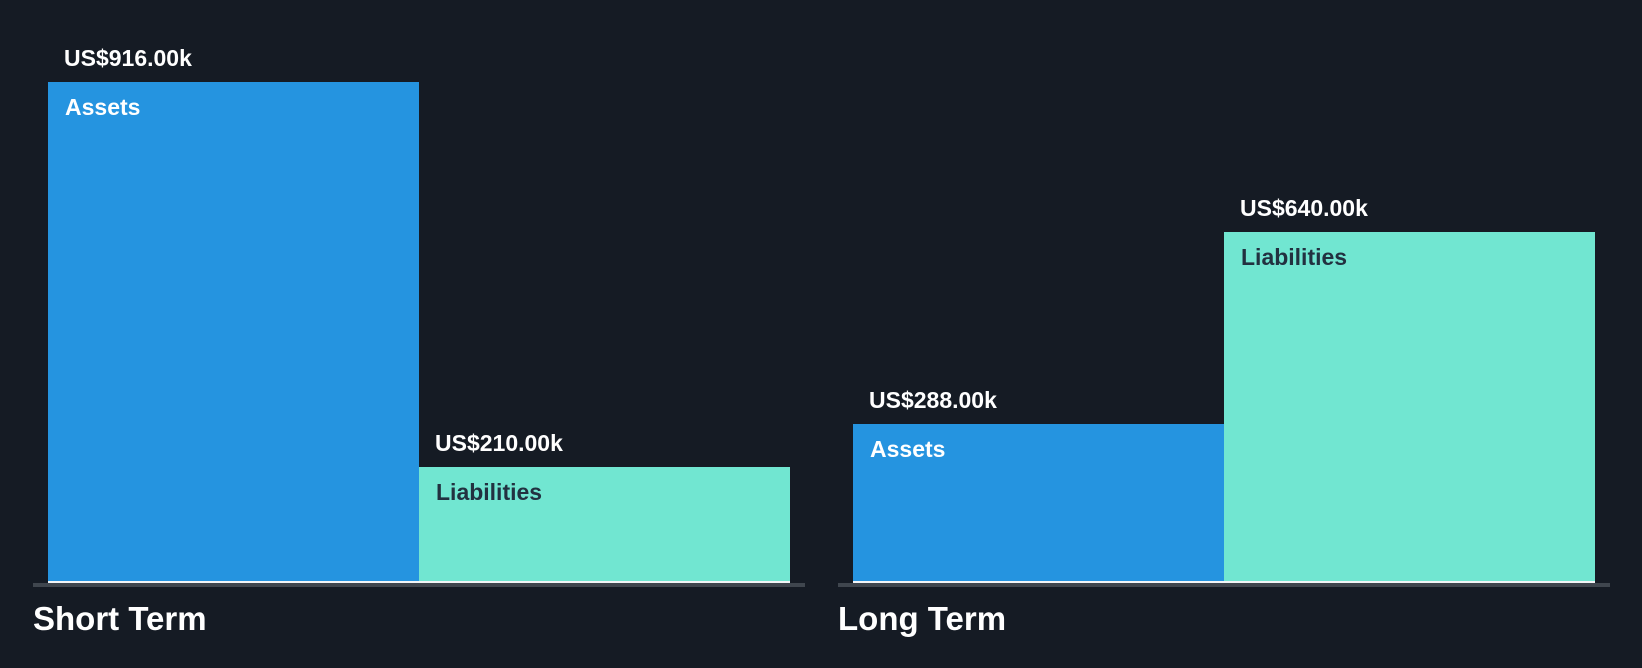 The image size is (1642, 668). I want to click on bar-value-label: US$916.00k, so click(128, 58).